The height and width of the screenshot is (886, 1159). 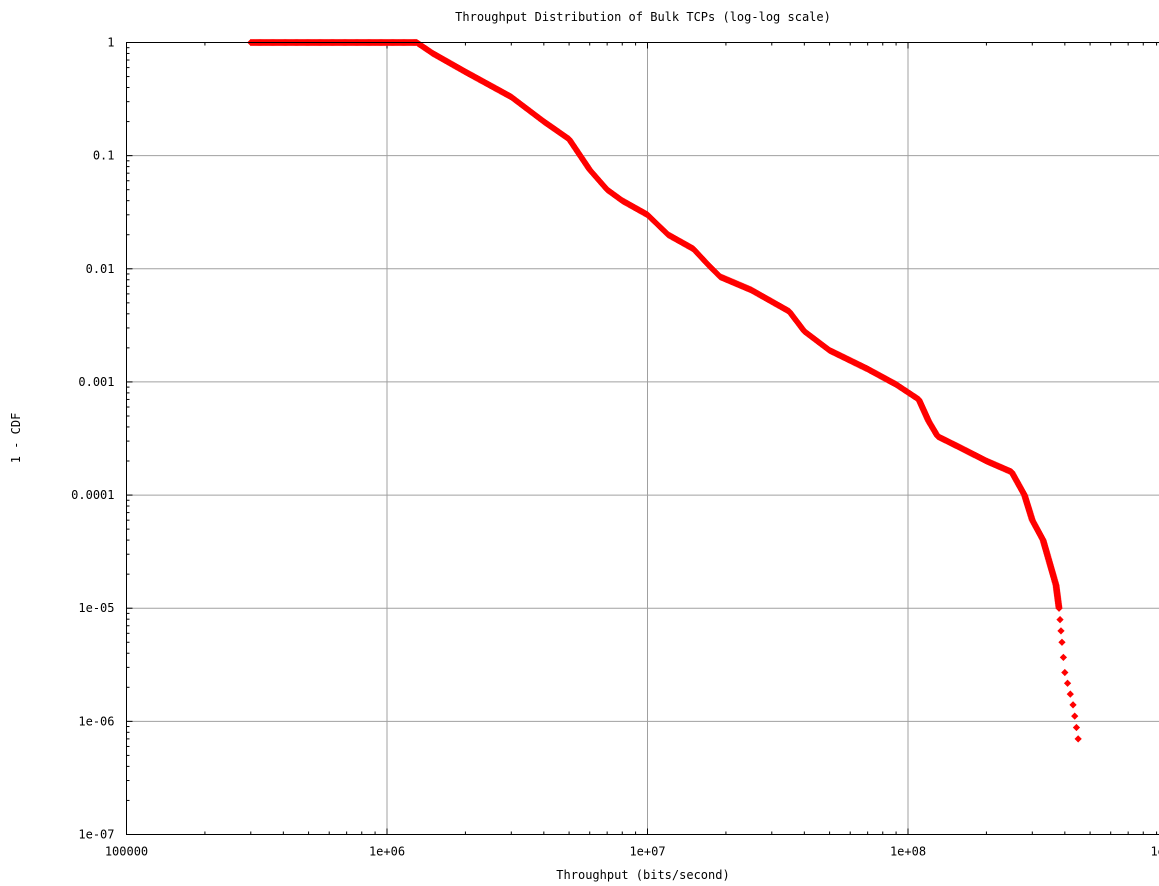 I want to click on y-tick-label: 1, so click(x=110, y=43).